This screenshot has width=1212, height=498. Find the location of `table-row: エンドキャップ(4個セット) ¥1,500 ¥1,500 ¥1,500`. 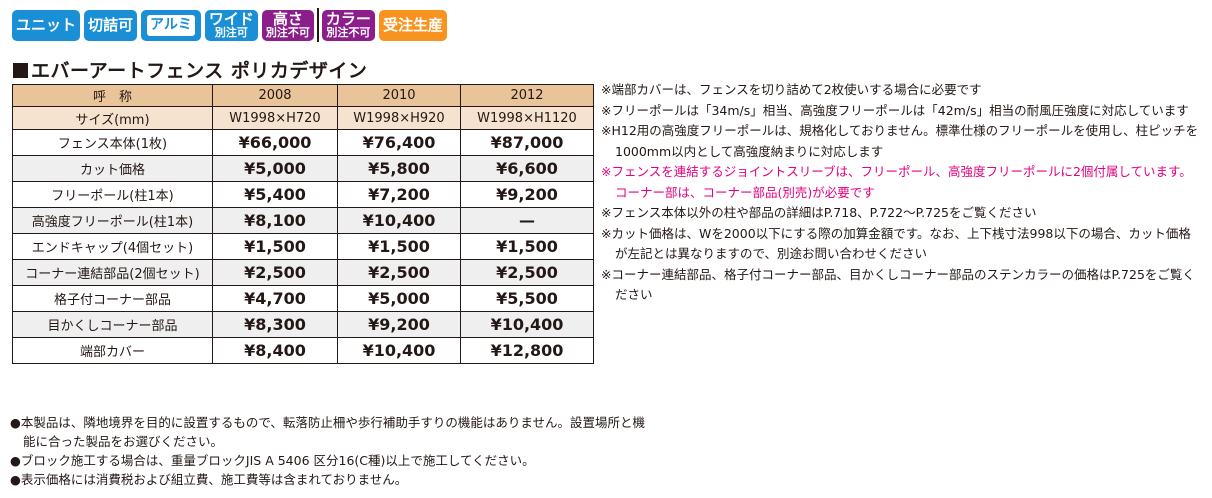

table-row: エンドキャップ(4個セット) ¥1,500 ¥1,500 ¥1,500 is located at coordinates (303, 246).